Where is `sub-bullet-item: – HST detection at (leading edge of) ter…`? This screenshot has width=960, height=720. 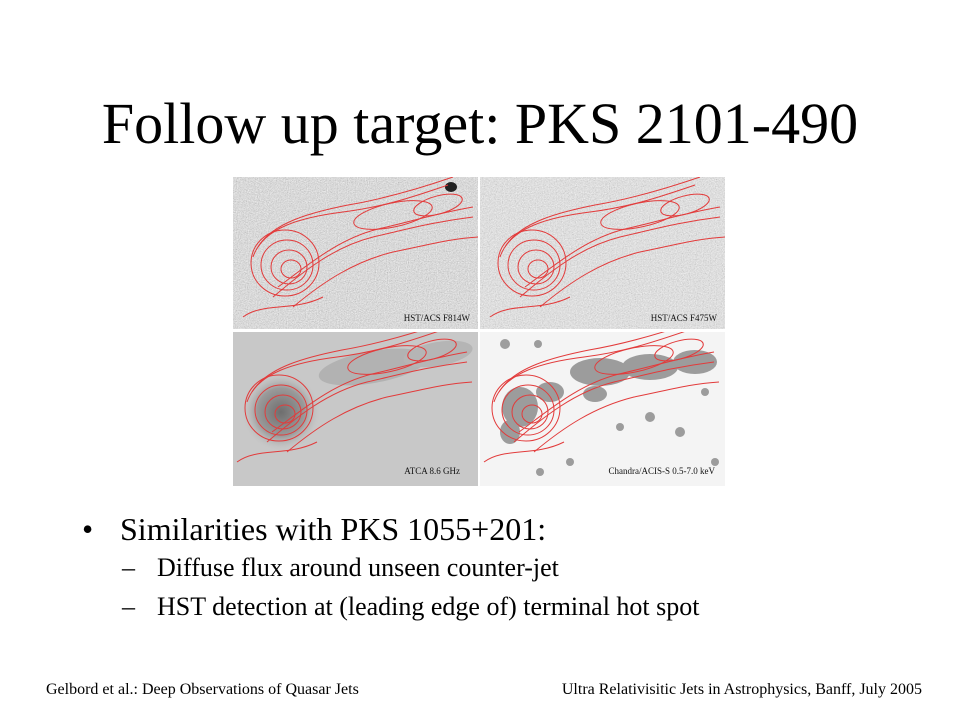
sub-bullet-item: – HST detection at (leading edge of) ter… is located at coordinates (492, 606).